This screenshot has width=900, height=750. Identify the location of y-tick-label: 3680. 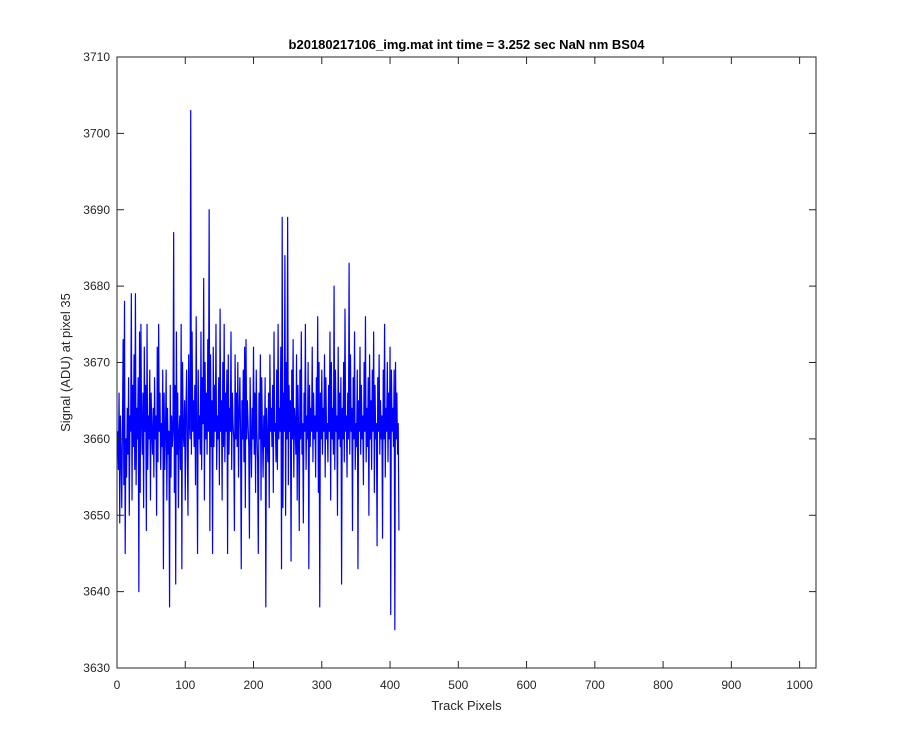
(96, 286).